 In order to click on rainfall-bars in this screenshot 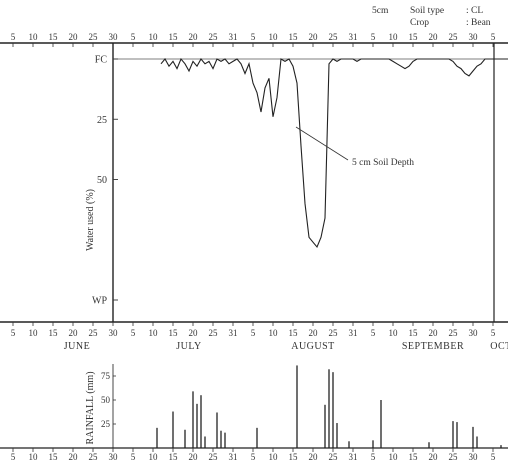, I will do `click(329, 406)`.